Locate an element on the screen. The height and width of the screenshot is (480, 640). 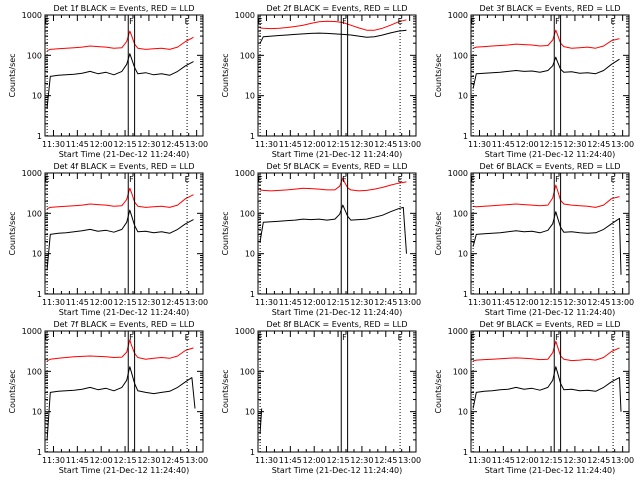
panel-title: Det 7f BLACK = Events, RED = LLD is located at coordinates (123, 324).